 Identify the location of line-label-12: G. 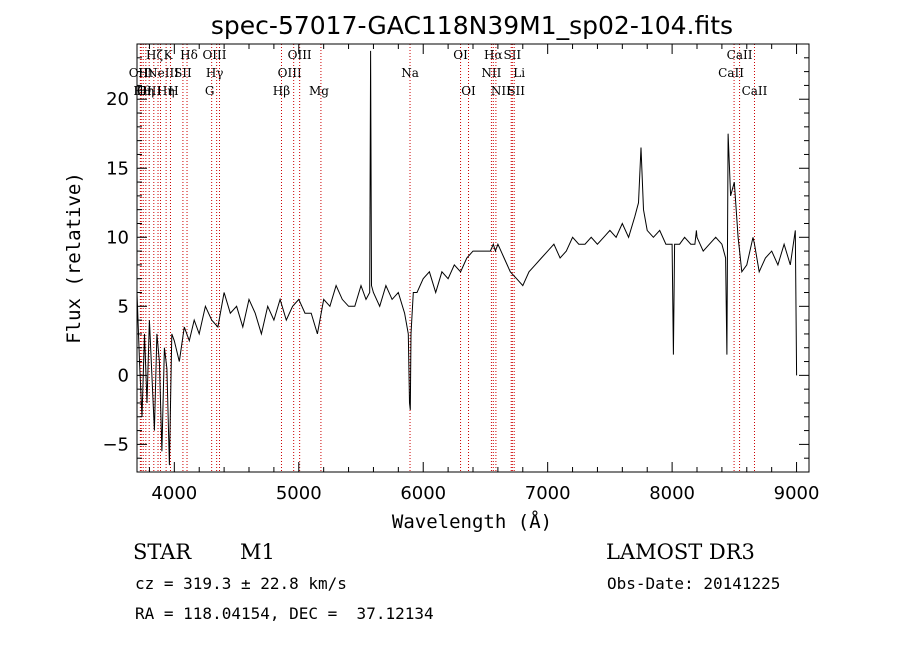
(210, 91).